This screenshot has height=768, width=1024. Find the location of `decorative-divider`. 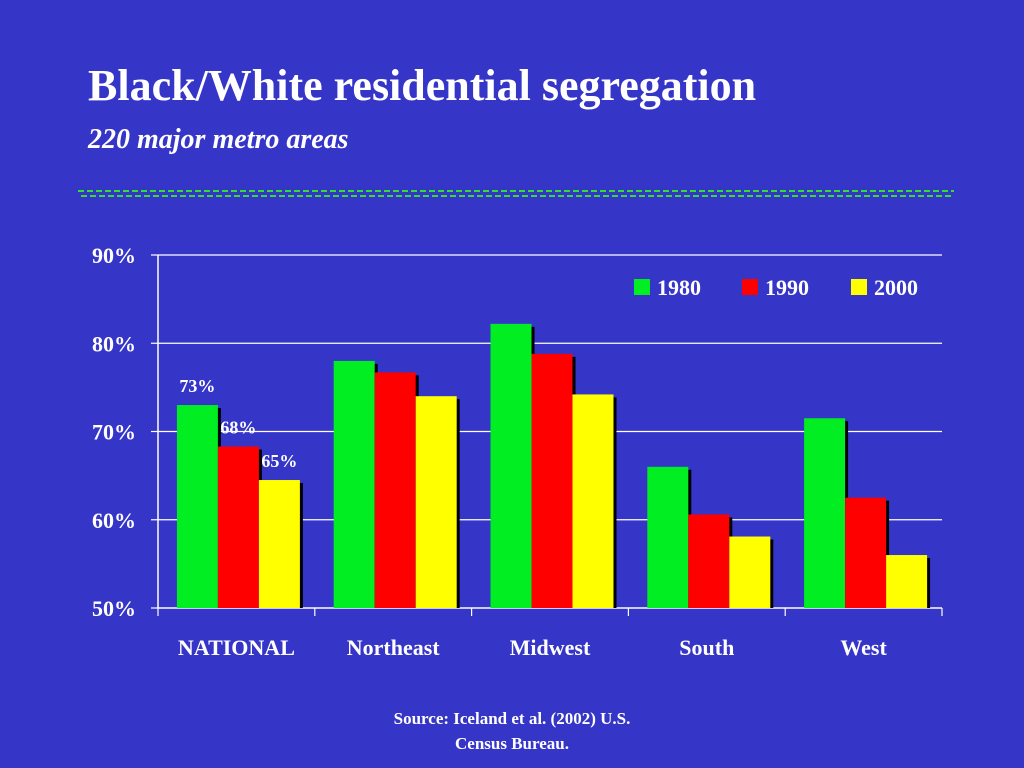

decorative-divider is located at coordinates (516, 194).